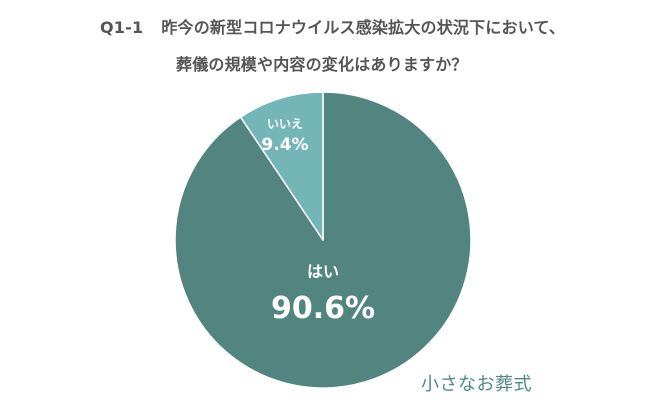  What do you see at coordinates (281, 166) in the screenshot?
I see `pie-slice-no` at bounding box center [281, 166].